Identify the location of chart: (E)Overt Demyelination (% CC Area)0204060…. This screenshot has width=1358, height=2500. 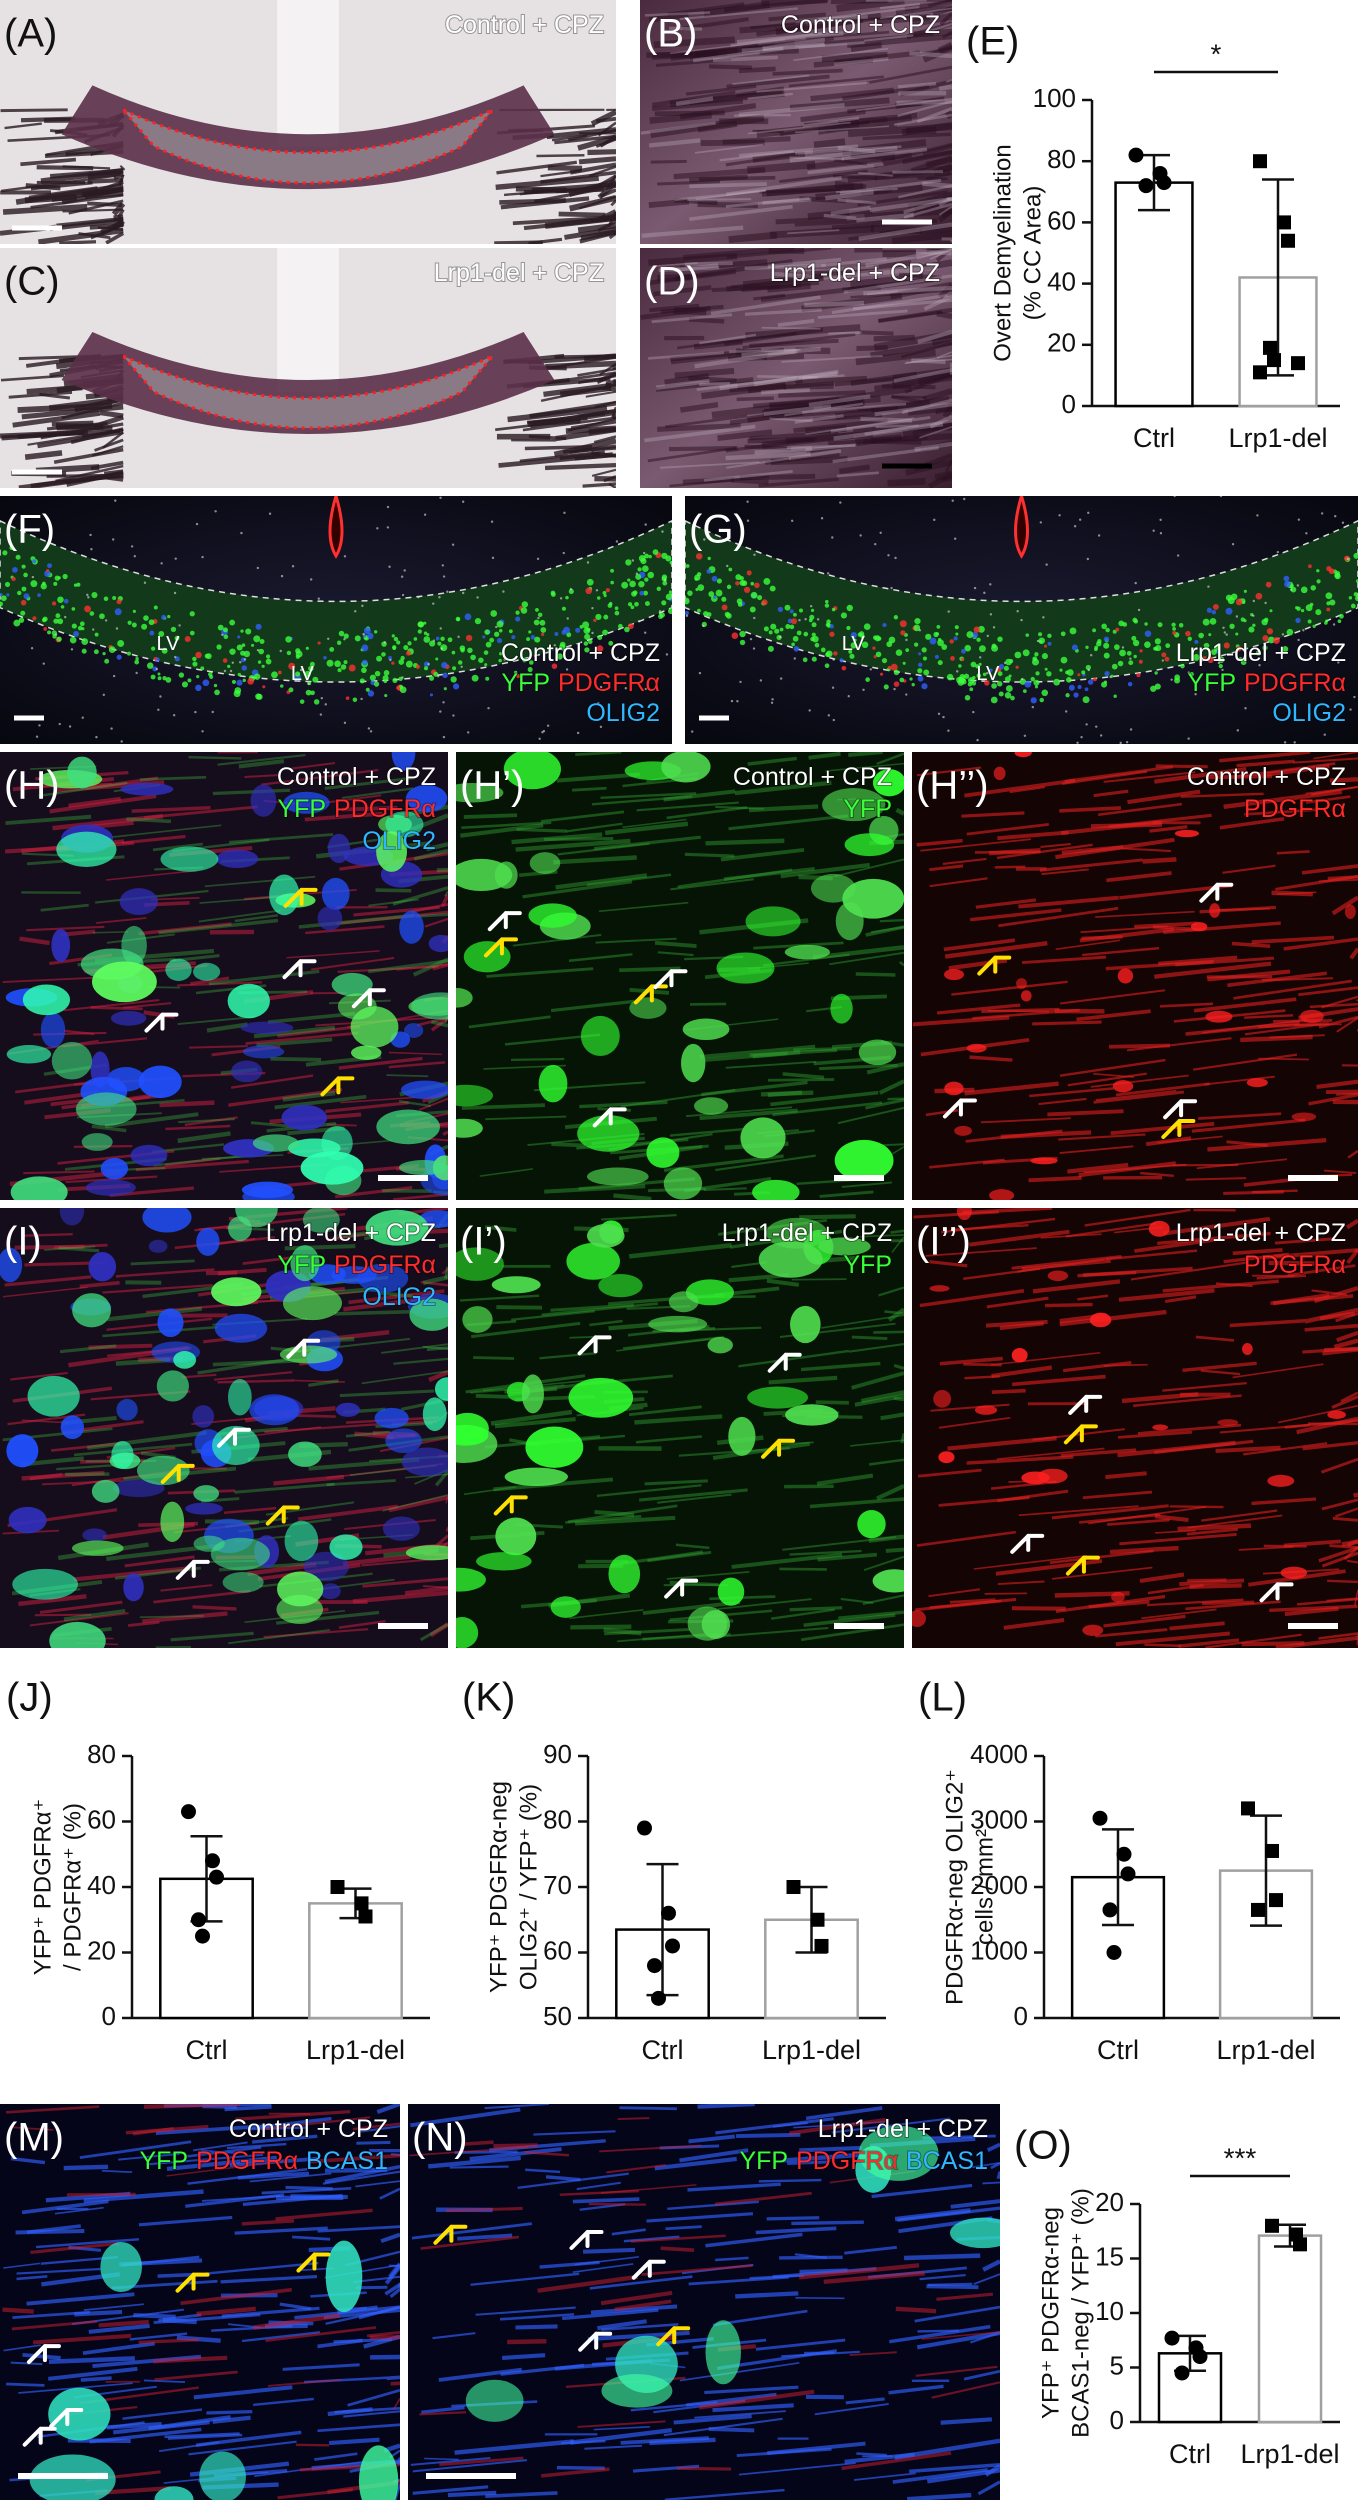
(1153, 236).